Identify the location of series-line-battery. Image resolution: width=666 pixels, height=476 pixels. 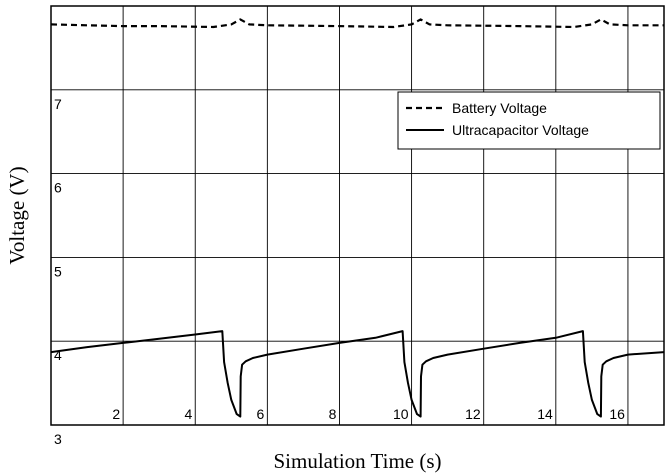
(357, 23).